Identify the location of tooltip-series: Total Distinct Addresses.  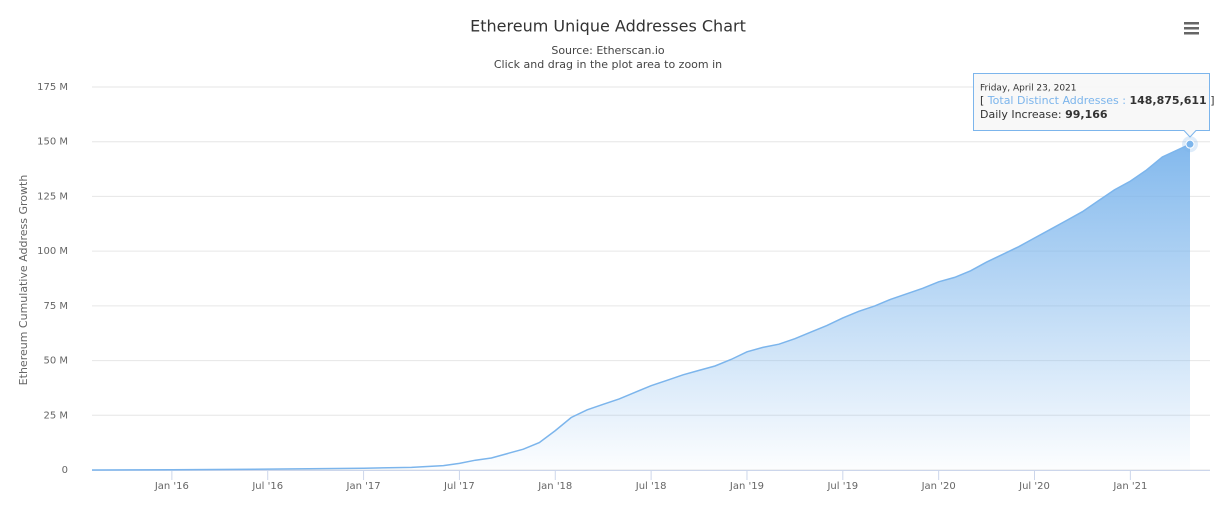
(1053, 100).